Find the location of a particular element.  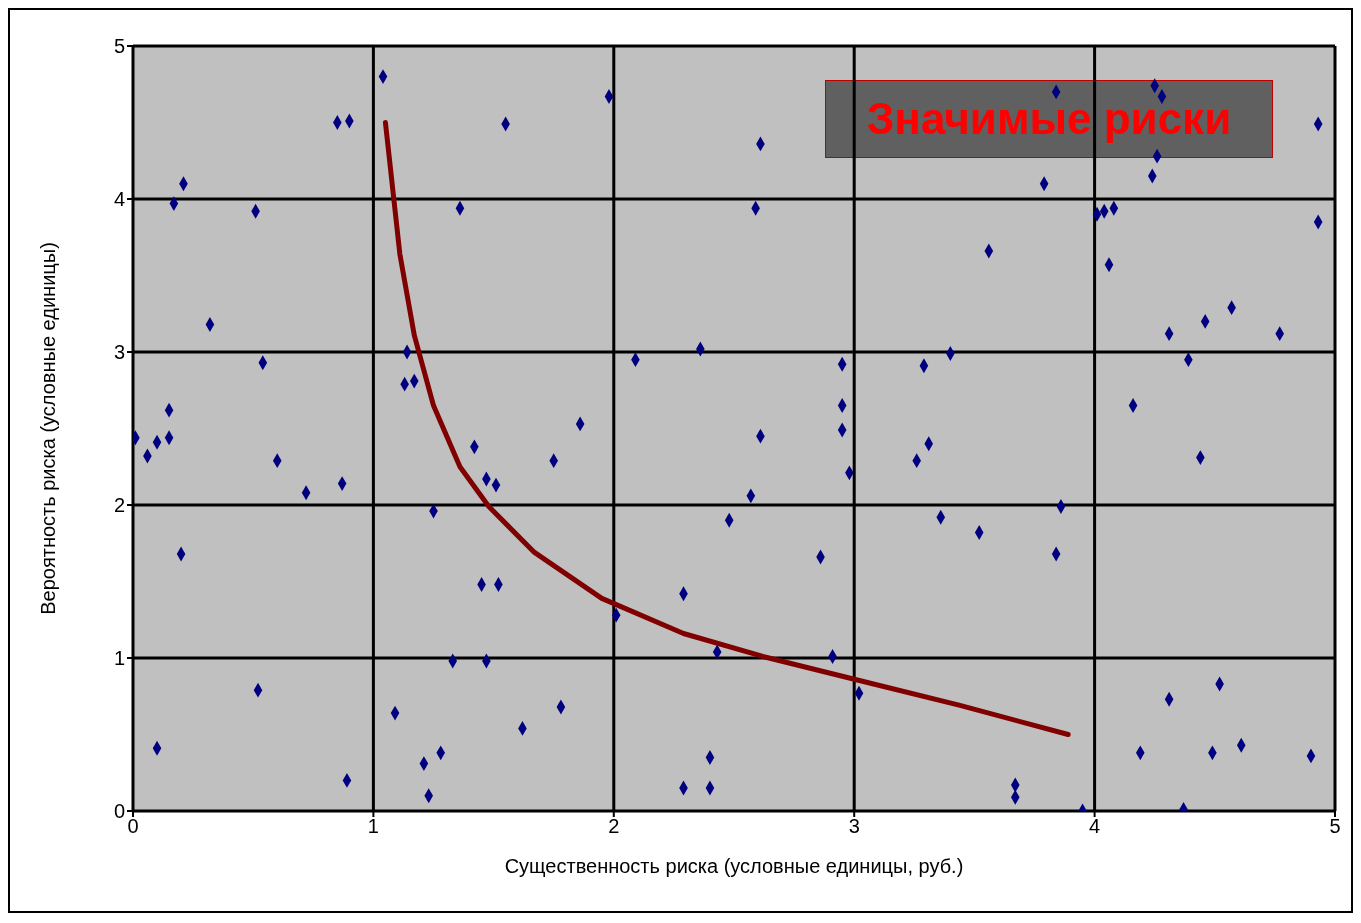

x-tick-label: 5 is located at coordinates (1335, 826).